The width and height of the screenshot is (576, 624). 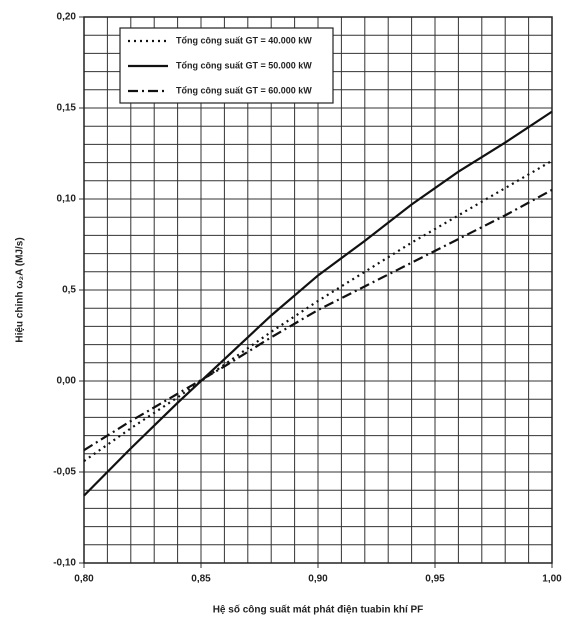 What do you see at coordinates (67, 108) in the screenshot?
I see `y-tick-label: 0,15` at bounding box center [67, 108].